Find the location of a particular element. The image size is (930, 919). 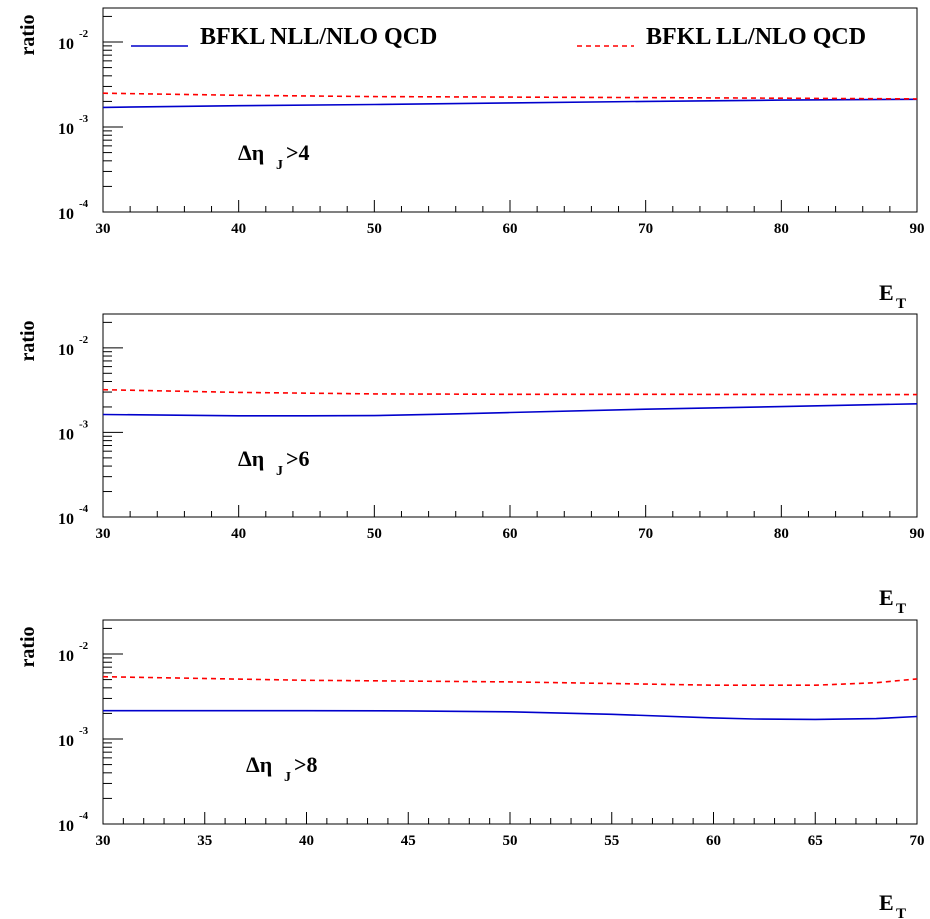

cut-annotation: Δη J>6 is located at coordinates (274, 462).